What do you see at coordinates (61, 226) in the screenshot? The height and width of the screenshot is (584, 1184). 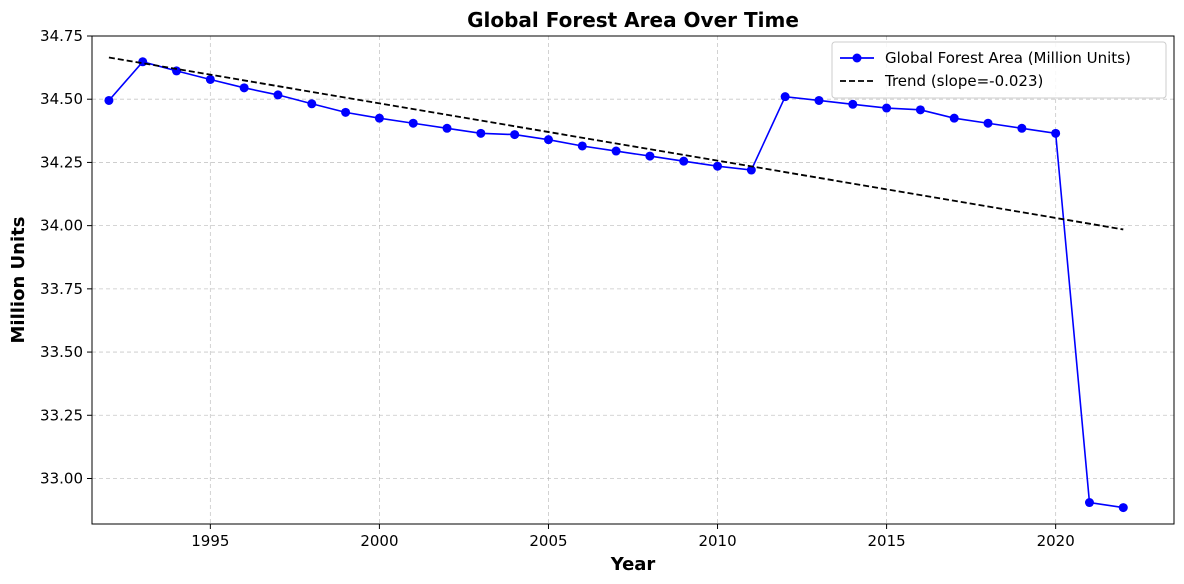 I see `y-tick-label: 34.00` at bounding box center [61, 226].